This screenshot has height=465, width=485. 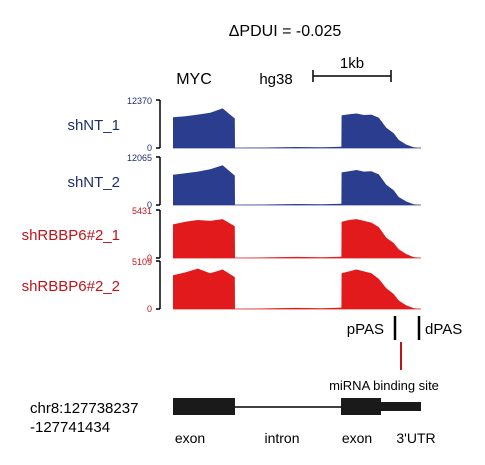 I want to click on feature-label-exon-2: exon, so click(x=357, y=438).